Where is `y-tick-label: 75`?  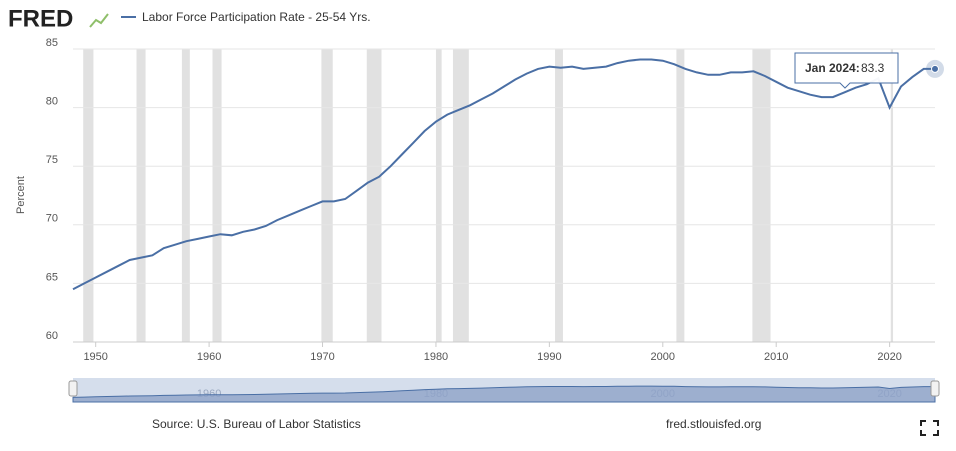 y-tick-label: 75 is located at coordinates (52, 160).